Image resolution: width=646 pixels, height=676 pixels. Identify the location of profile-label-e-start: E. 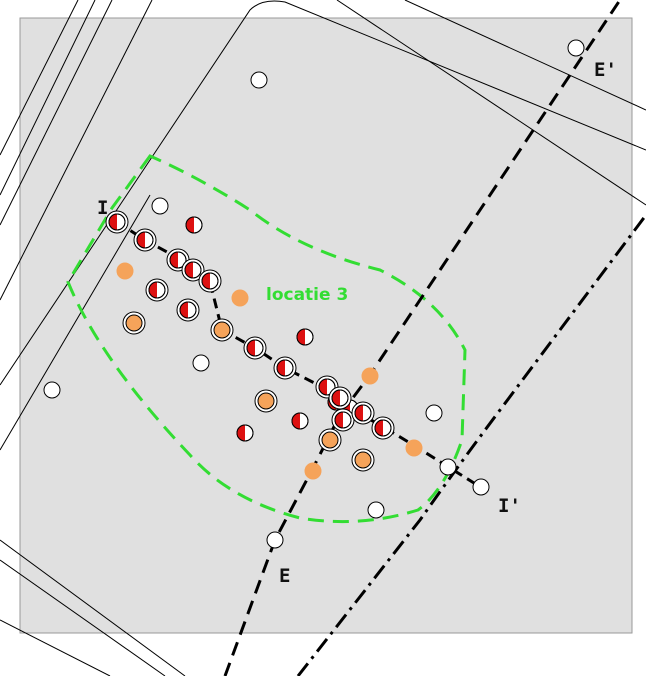
(284, 576).